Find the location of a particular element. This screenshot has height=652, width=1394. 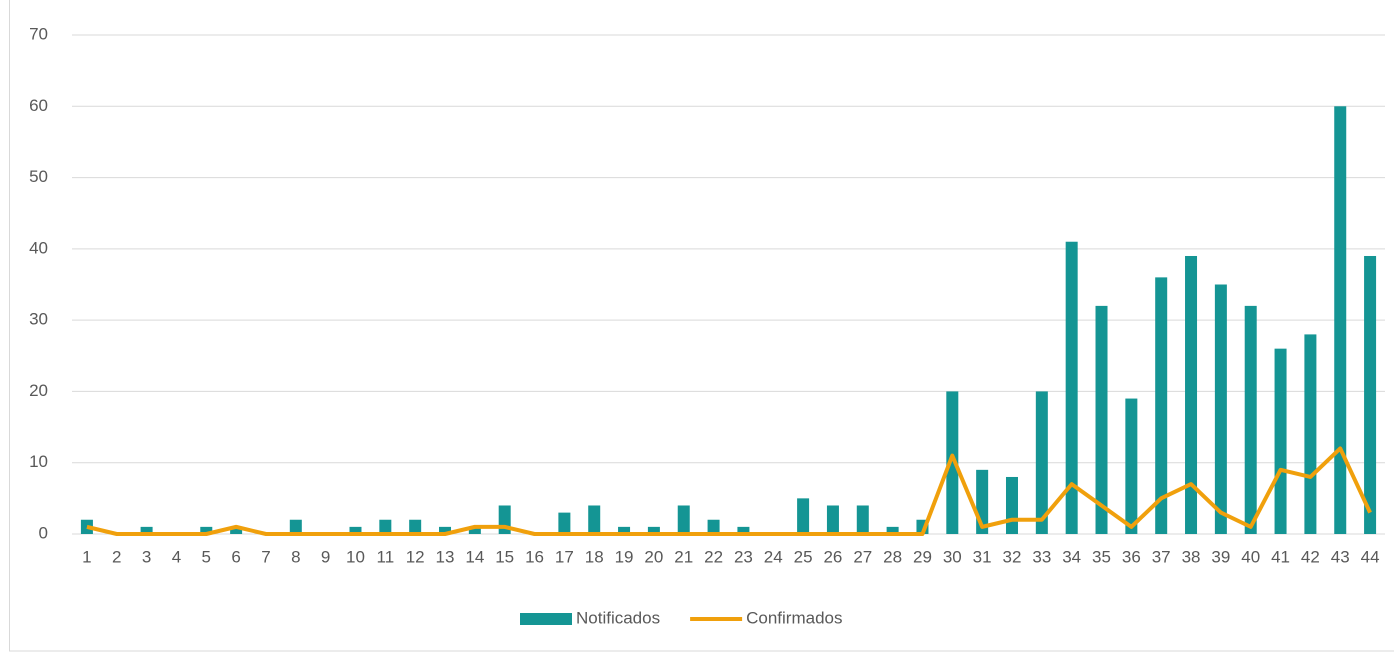

y-tick-label: 0 is located at coordinates (43, 532).